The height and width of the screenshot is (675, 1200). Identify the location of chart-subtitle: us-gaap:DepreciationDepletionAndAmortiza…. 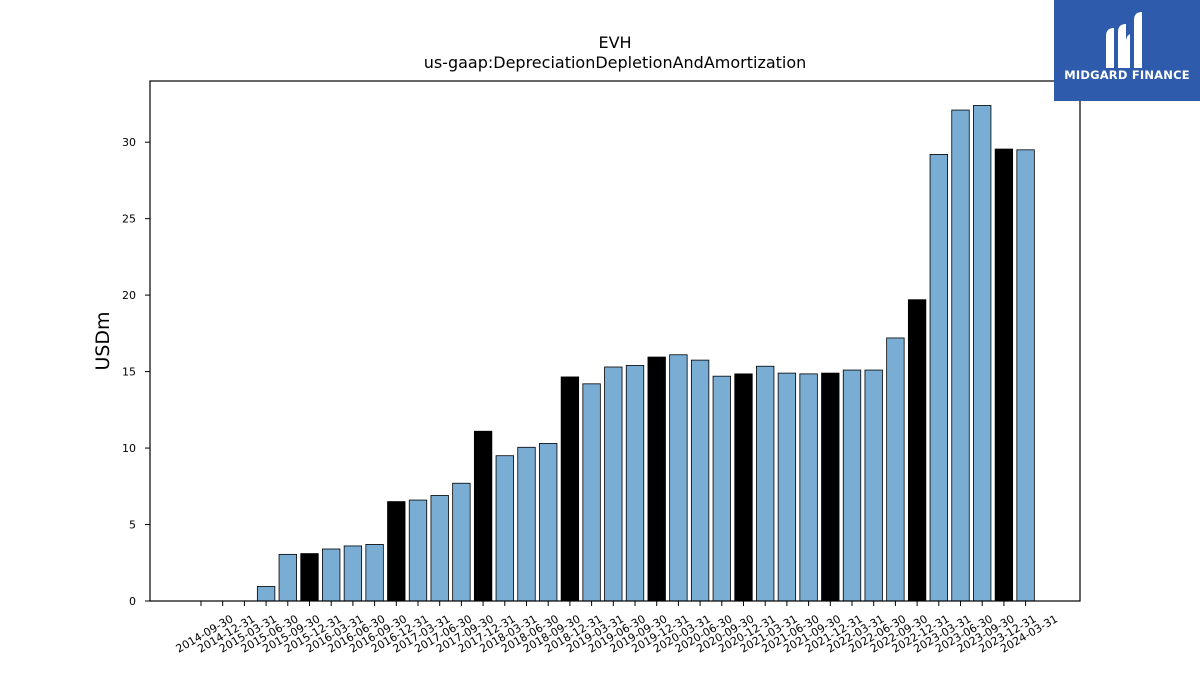
(615, 62).